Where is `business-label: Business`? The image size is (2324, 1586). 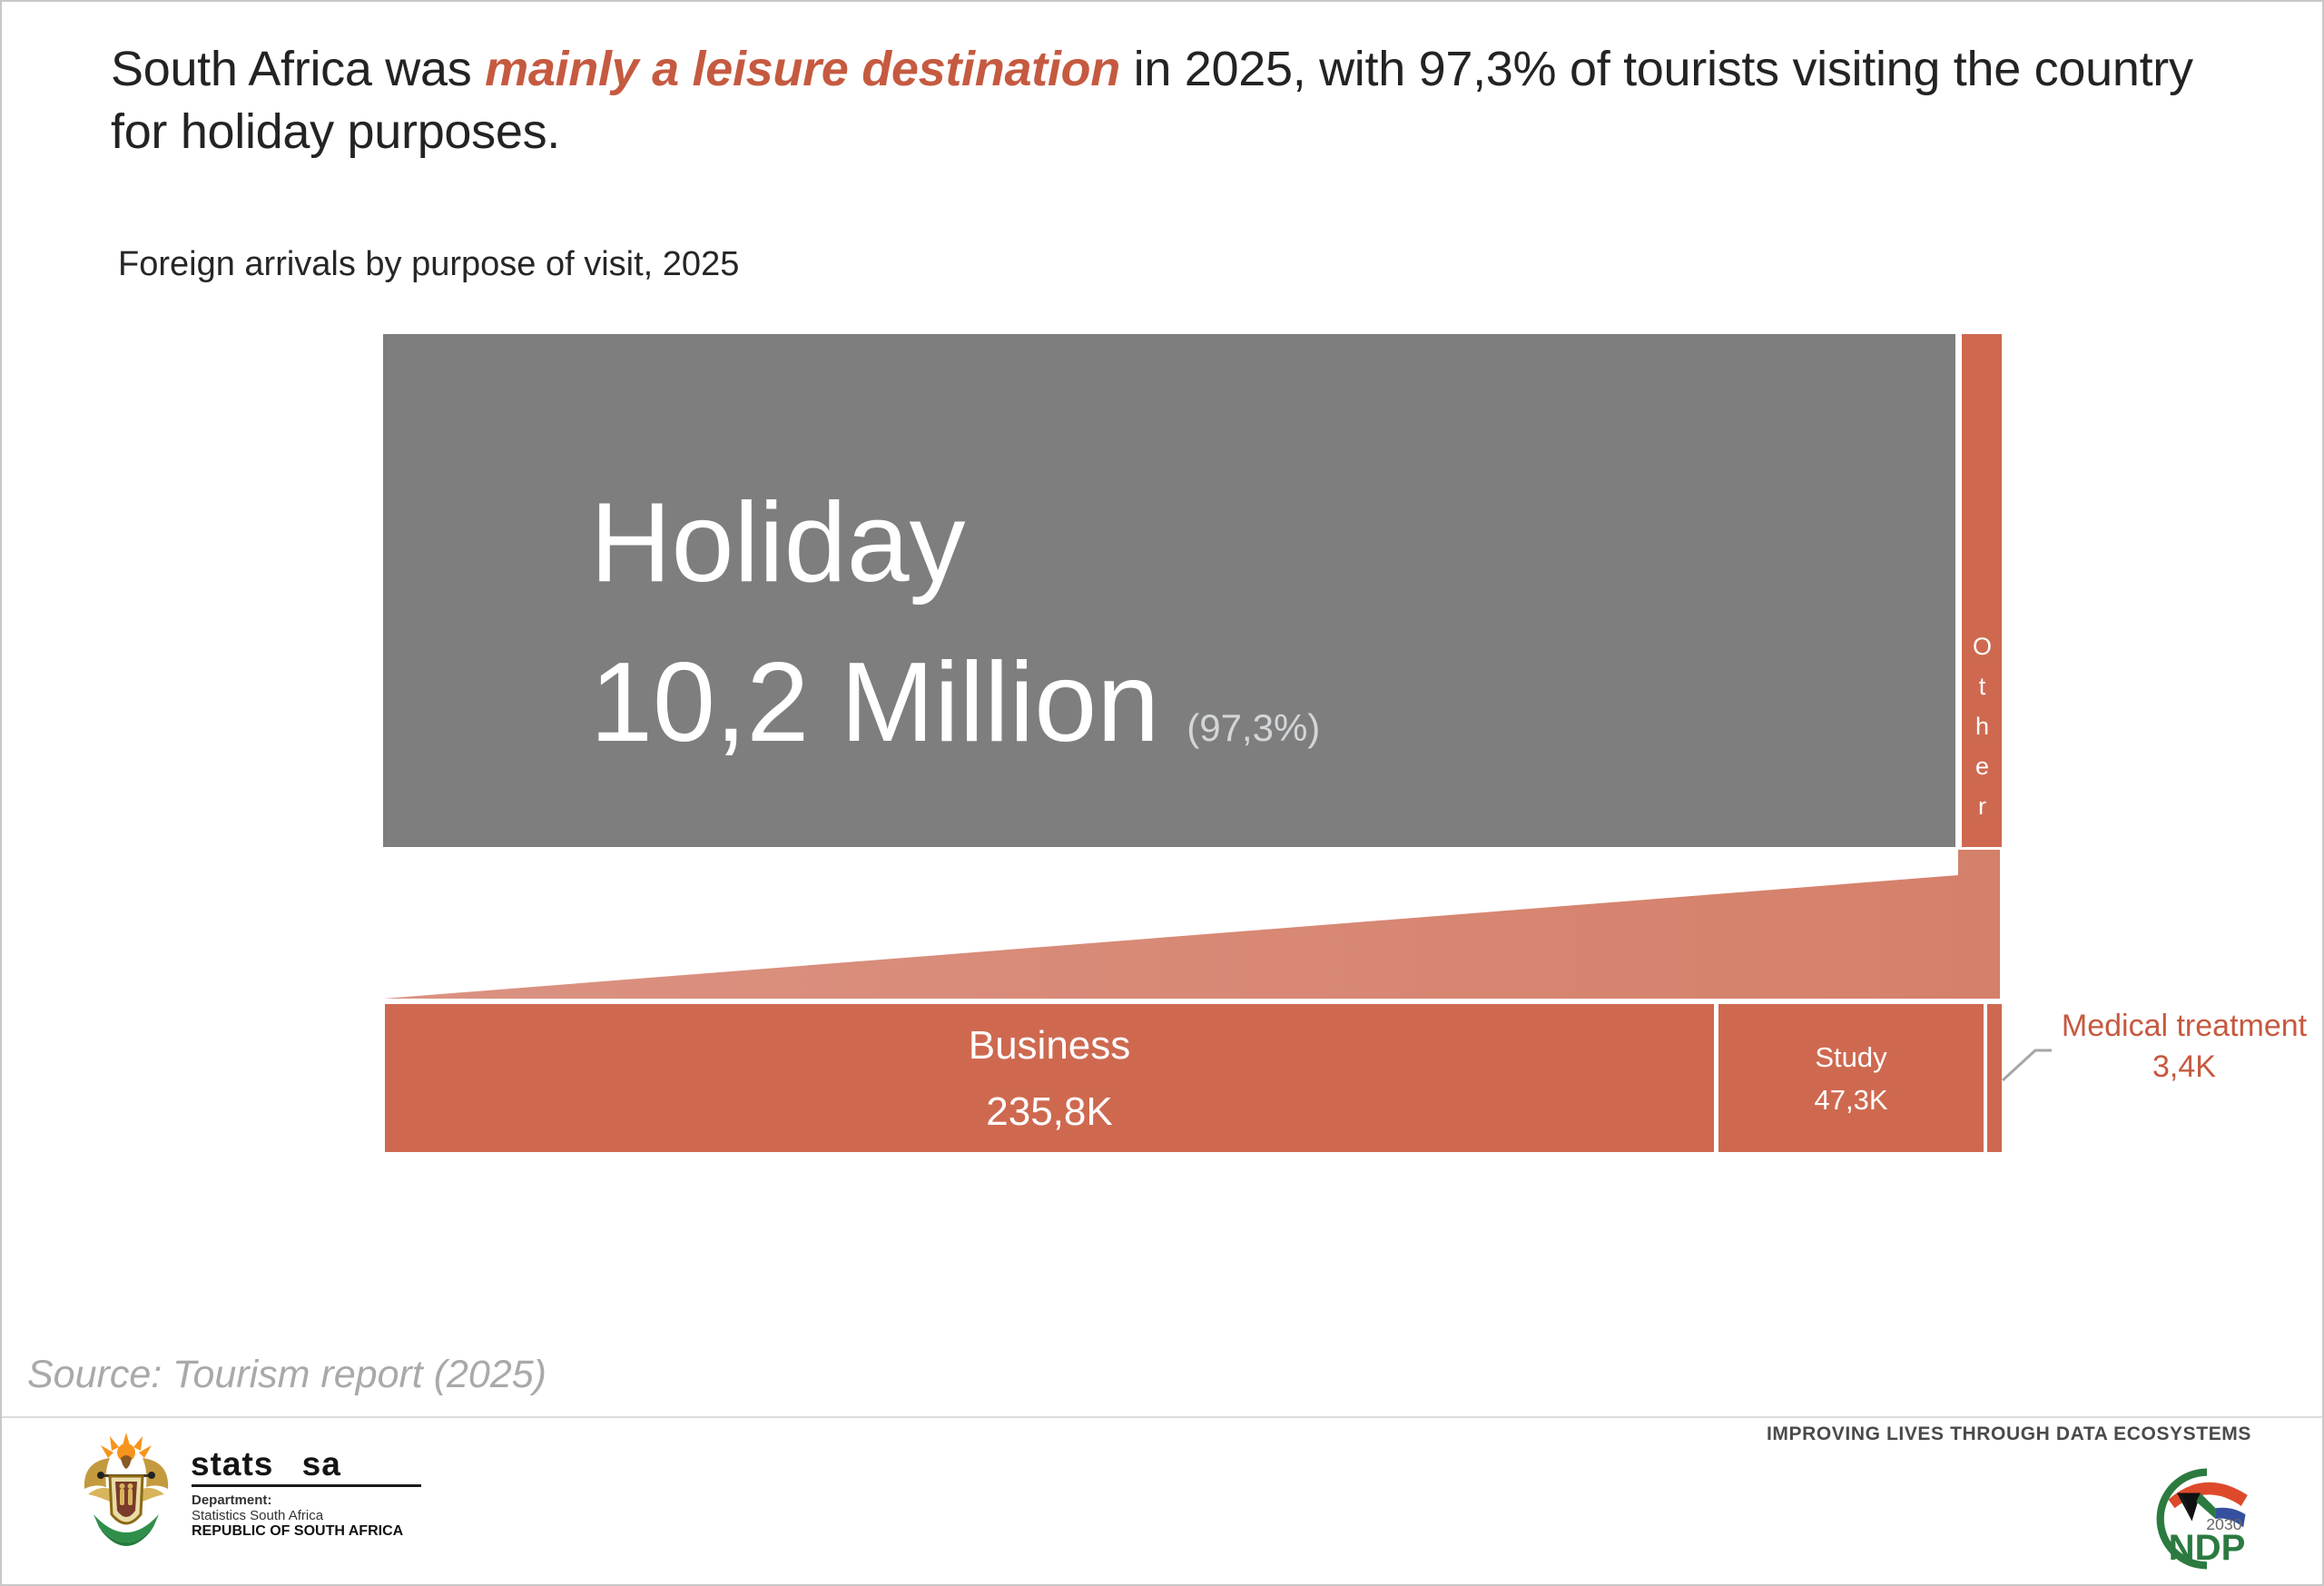 business-label: Business is located at coordinates (1049, 1045).